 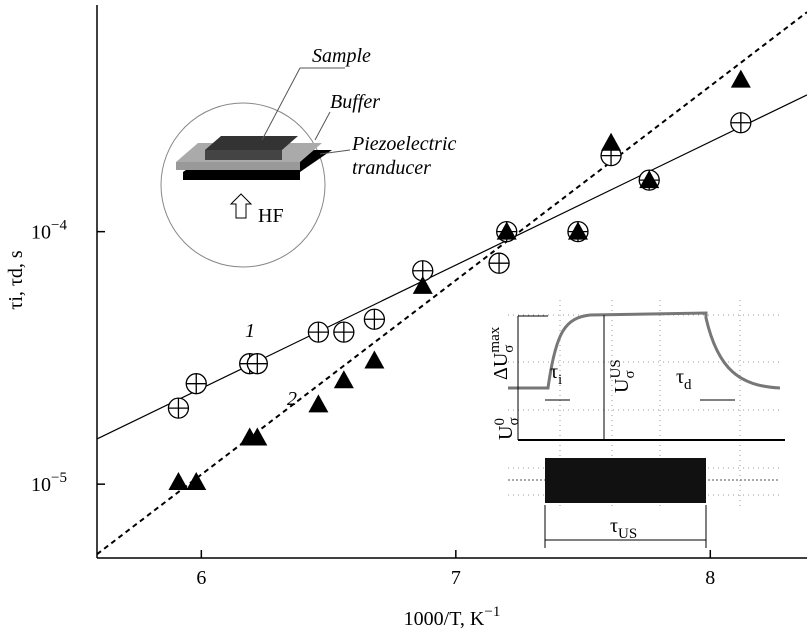 What do you see at coordinates (59, 478) in the screenshot?
I see `y-tick-label-sup: −5` at bounding box center [59, 478].